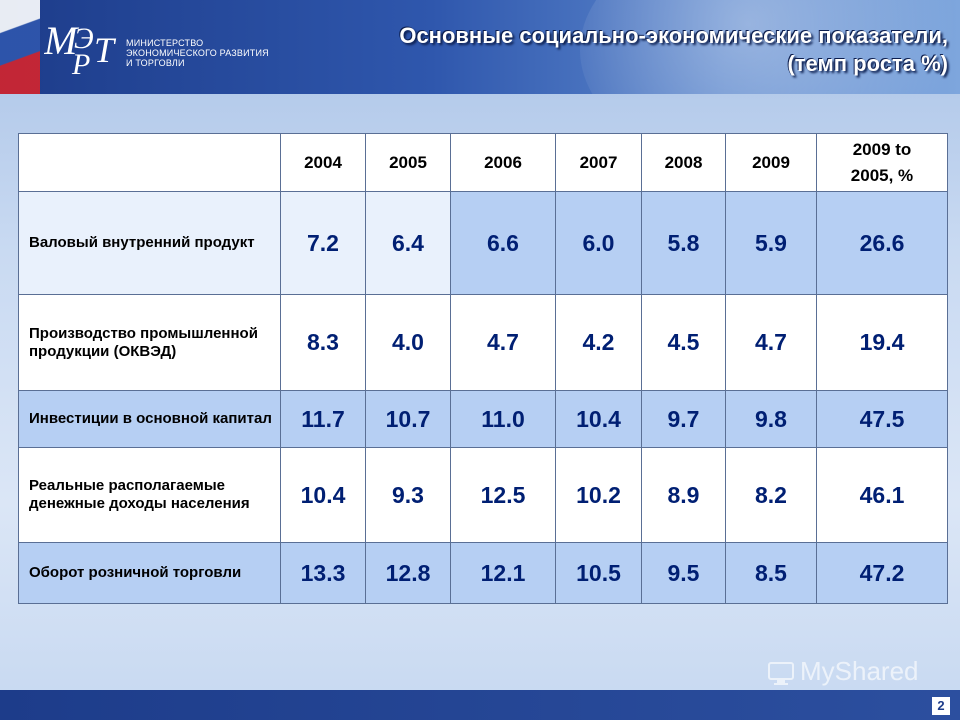 This screenshot has height=720, width=960. What do you see at coordinates (882, 243) in the screenshot?
I see `value-cell: 26.6` at bounding box center [882, 243].